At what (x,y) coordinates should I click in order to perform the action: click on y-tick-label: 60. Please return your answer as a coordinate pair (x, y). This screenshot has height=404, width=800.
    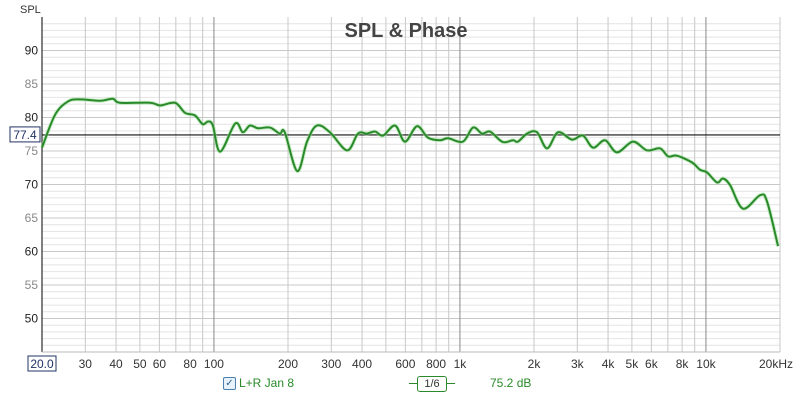
    Looking at the image, I should click on (32, 252).